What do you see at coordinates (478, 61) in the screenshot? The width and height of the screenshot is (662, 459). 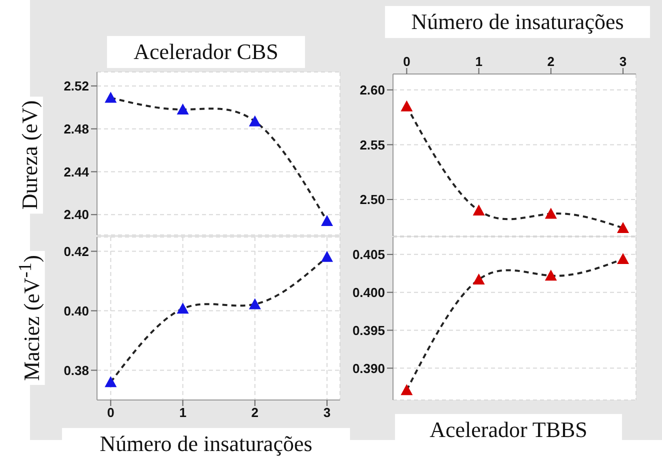 I see `x2-tick-label: 1` at bounding box center [478, 61].